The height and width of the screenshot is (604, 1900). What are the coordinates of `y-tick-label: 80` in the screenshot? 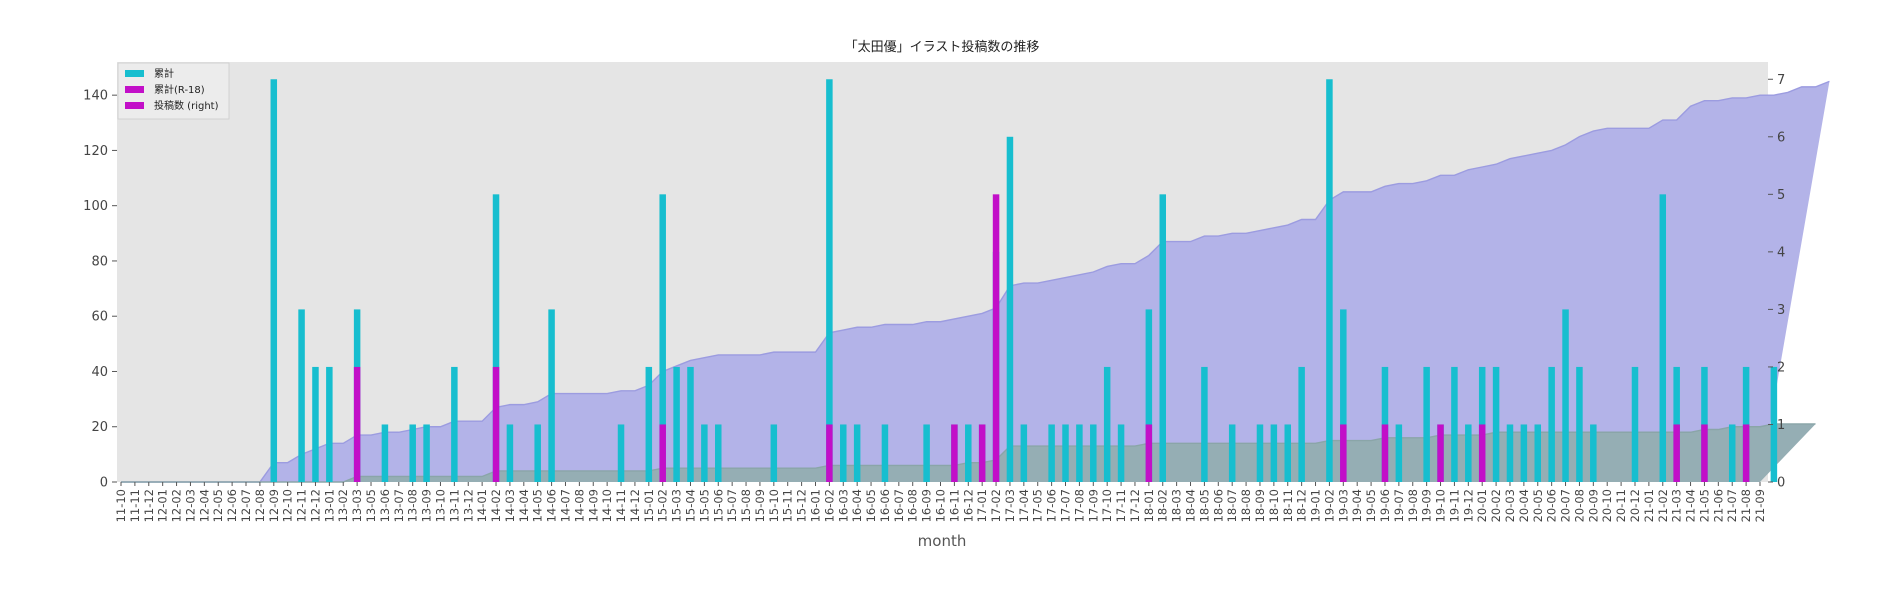 It's located at (99, 261).